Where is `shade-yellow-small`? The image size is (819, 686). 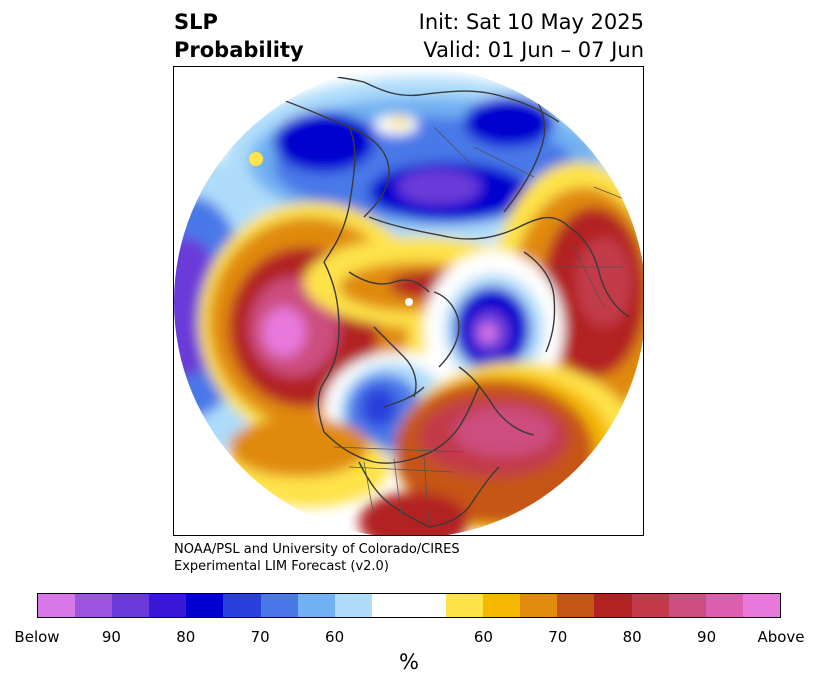 shade-yellow-small is located at coordinates (256, 159).